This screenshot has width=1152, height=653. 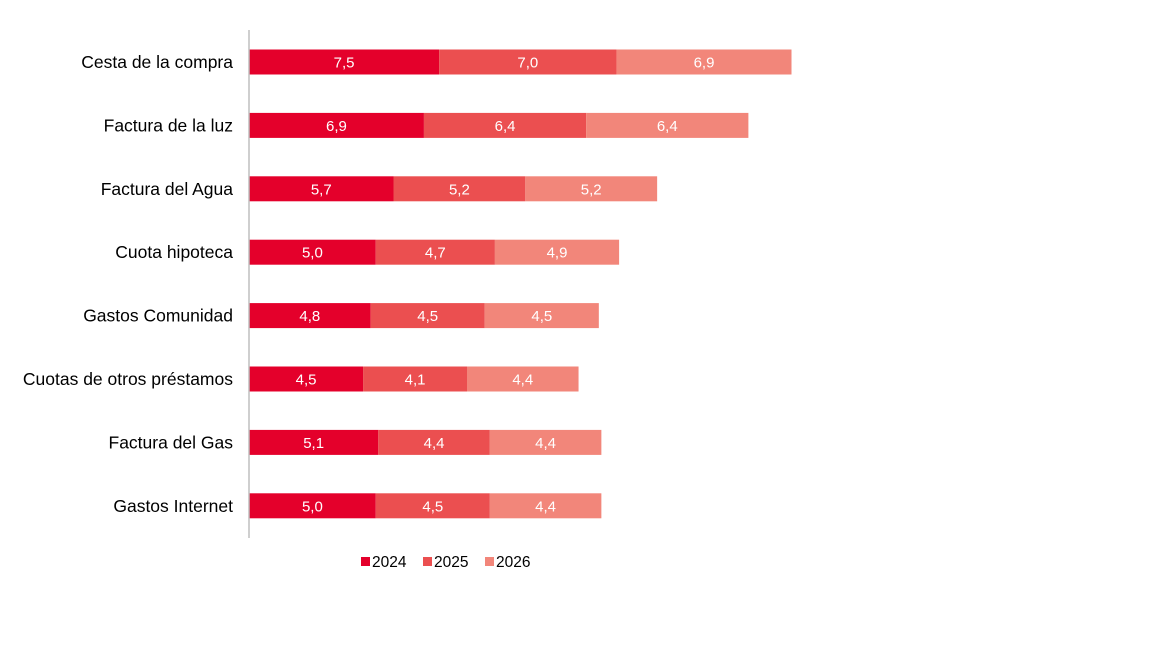 I want to click on category-label: Cesta de la compra, so click(x=157, y=62).